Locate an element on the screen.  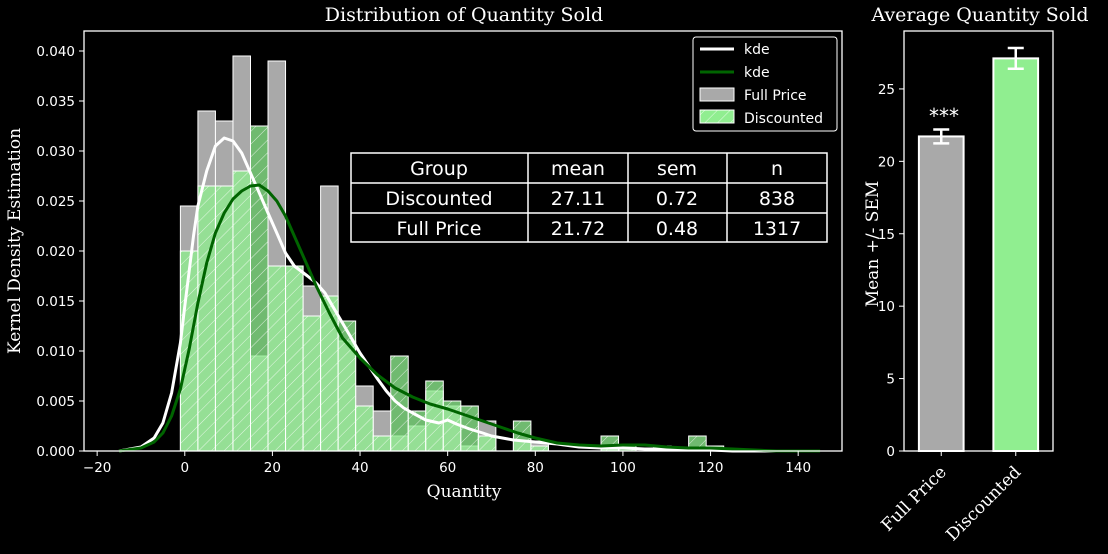
x-tick-label: −20 is located at coordinates (97, 468).